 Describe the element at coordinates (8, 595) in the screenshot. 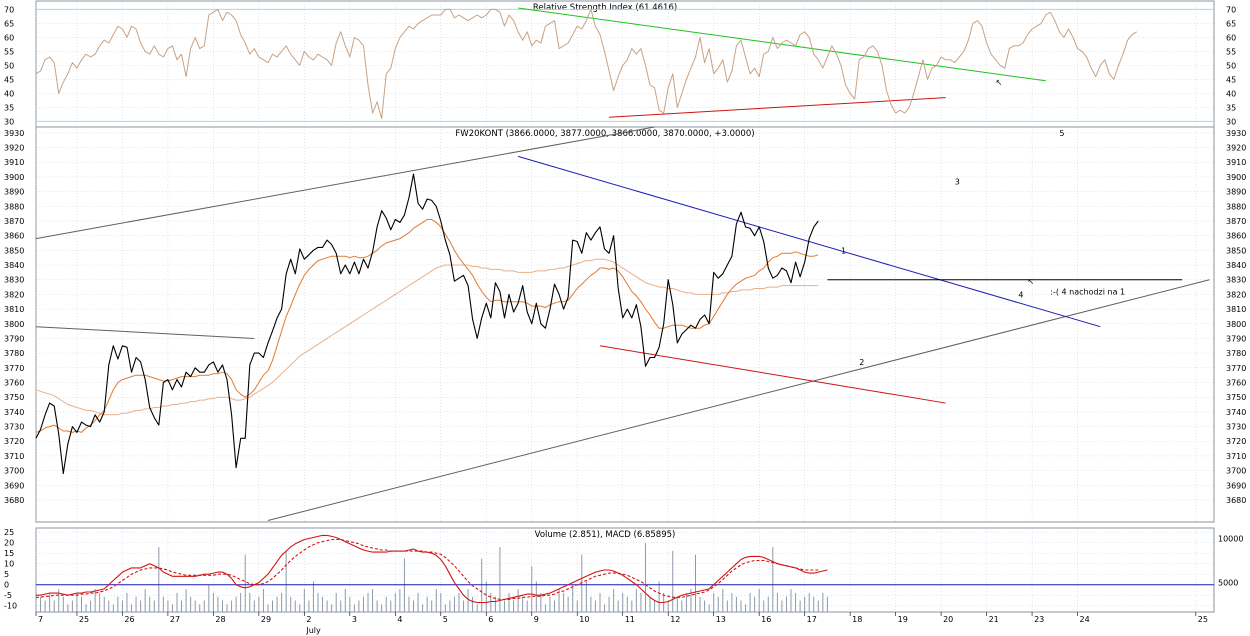

I see `macd-ytick-left: -5` at that location.